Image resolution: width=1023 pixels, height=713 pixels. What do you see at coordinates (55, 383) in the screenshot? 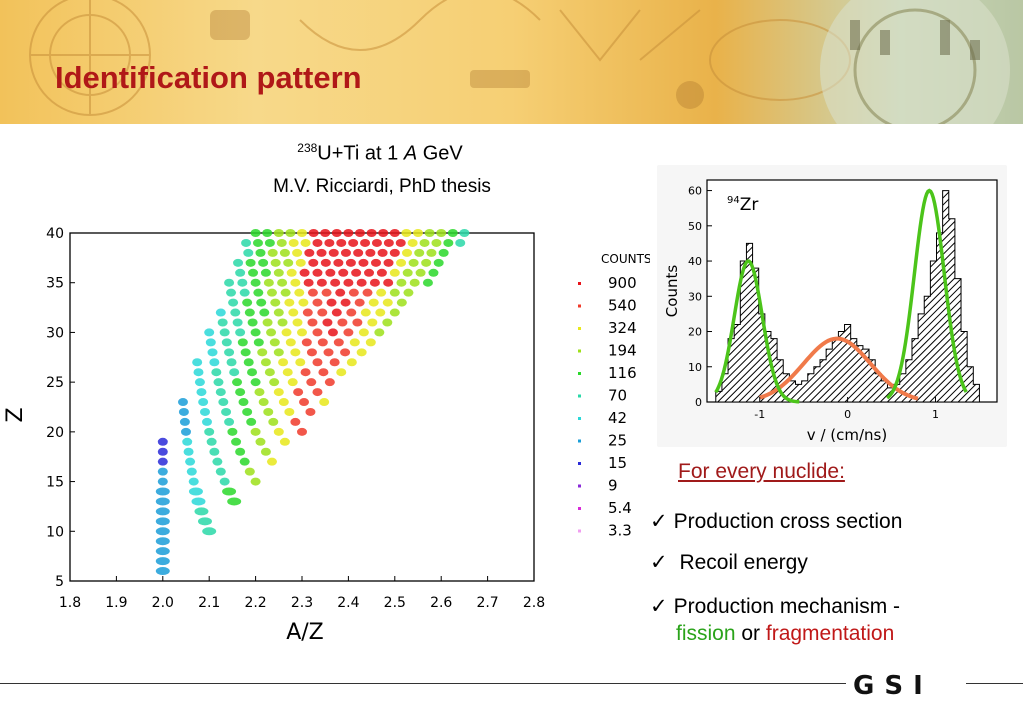
I see `y-tick-label: 25` at bounding box center [55, 383].